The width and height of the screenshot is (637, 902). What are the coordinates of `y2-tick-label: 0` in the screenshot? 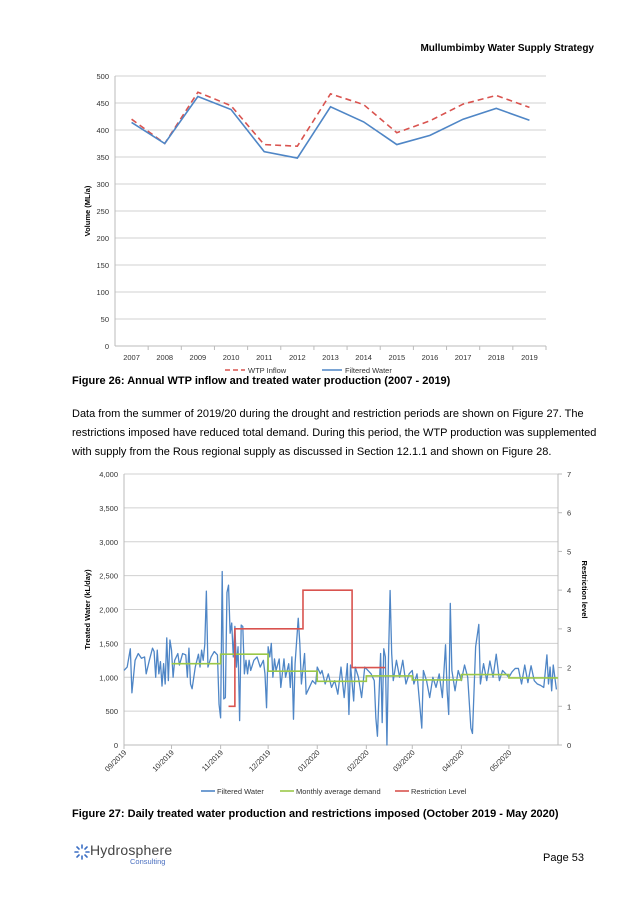 It's located at (569, 745).